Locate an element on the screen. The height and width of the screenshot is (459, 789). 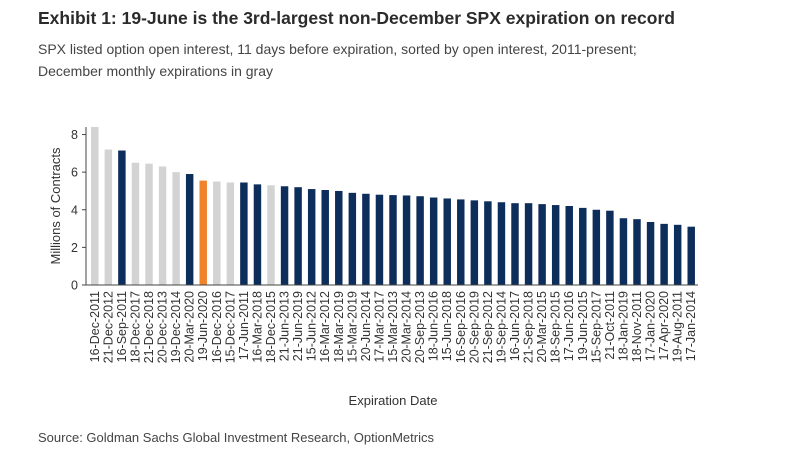
x-tick-label: 20-Mar-2015 is located at coordinates (542, 327).